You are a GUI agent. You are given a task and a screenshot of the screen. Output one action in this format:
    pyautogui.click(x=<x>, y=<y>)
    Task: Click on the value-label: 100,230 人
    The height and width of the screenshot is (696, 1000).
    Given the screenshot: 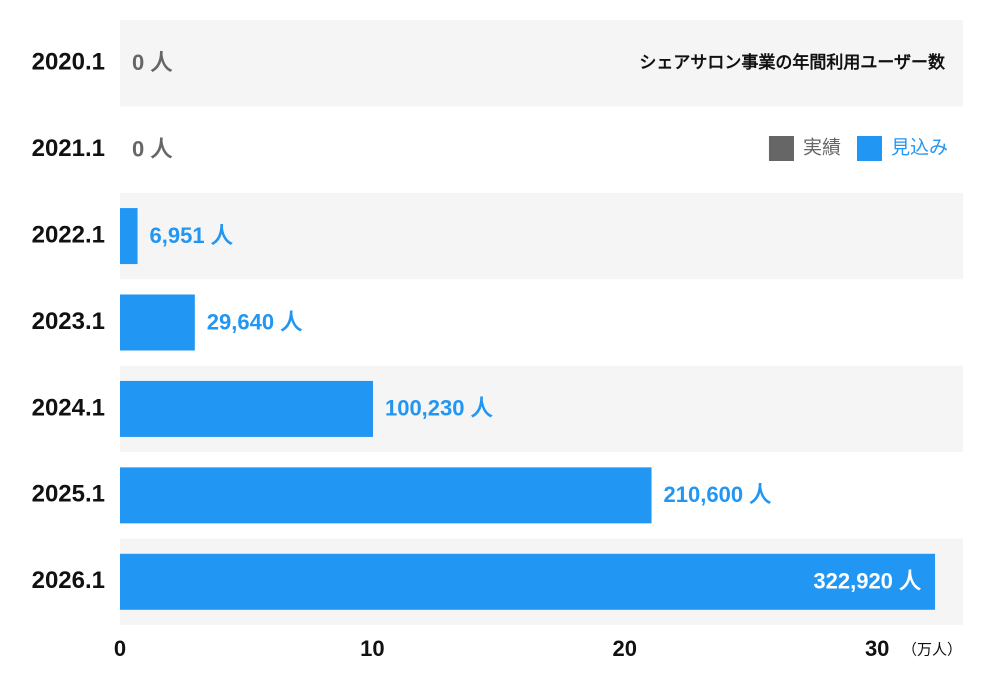 What is the action you would take?
    pyautogui.click(x=439, y=408)
    